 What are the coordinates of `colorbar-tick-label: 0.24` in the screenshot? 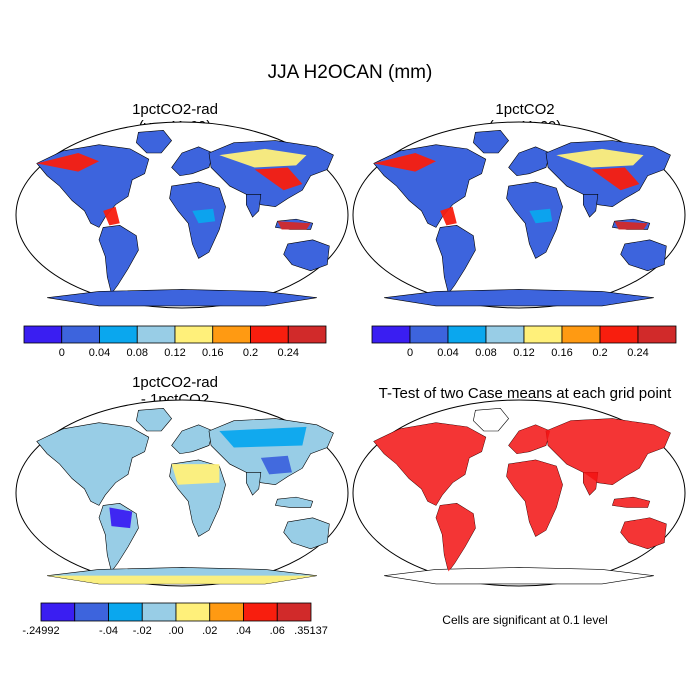 It's located at (288, 353).